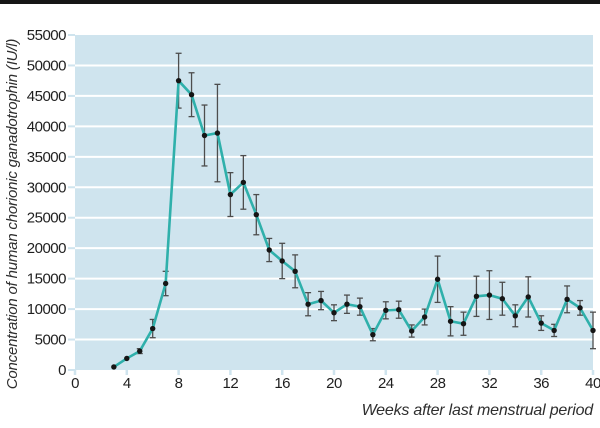 The height and width of the screenshot is (428, 600). I want to click on y-tick-label: 25000, so click(46, 218).